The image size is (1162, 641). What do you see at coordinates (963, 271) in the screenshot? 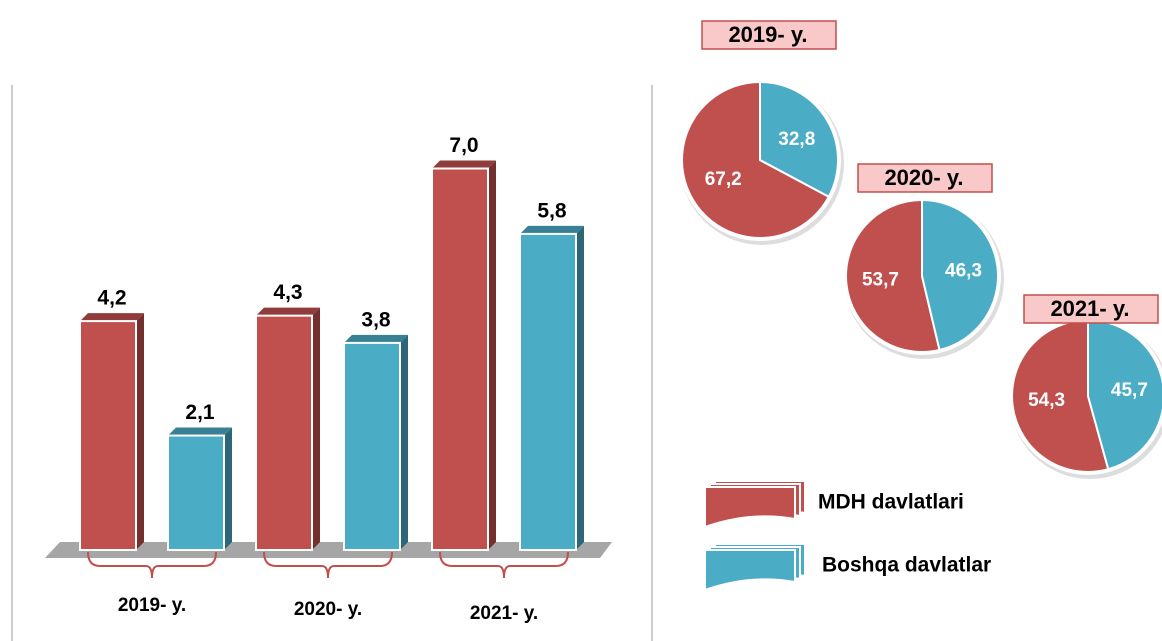
I see `slice-label: 46,3` at bounding box center [963, 271].